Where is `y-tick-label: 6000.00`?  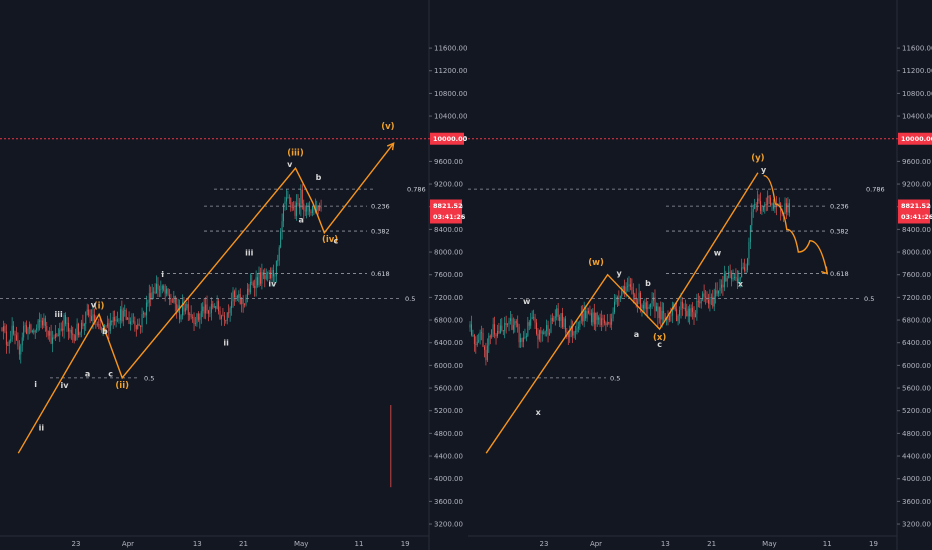 y-tick-label: 6000.00 is located at coordinates (916, 366).